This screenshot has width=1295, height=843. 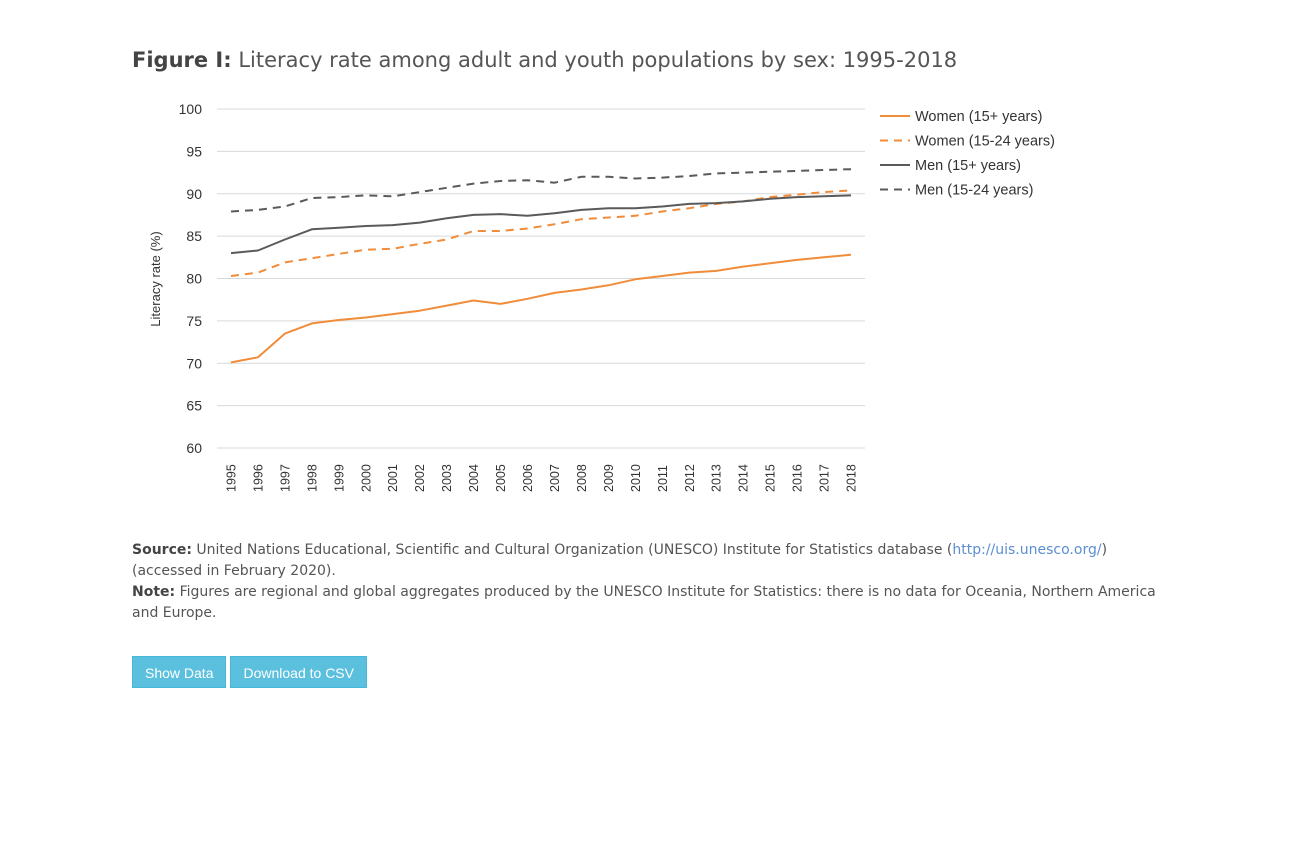 I want to click on legend-label: Women (15-24 years), so click(x=985, y=142).